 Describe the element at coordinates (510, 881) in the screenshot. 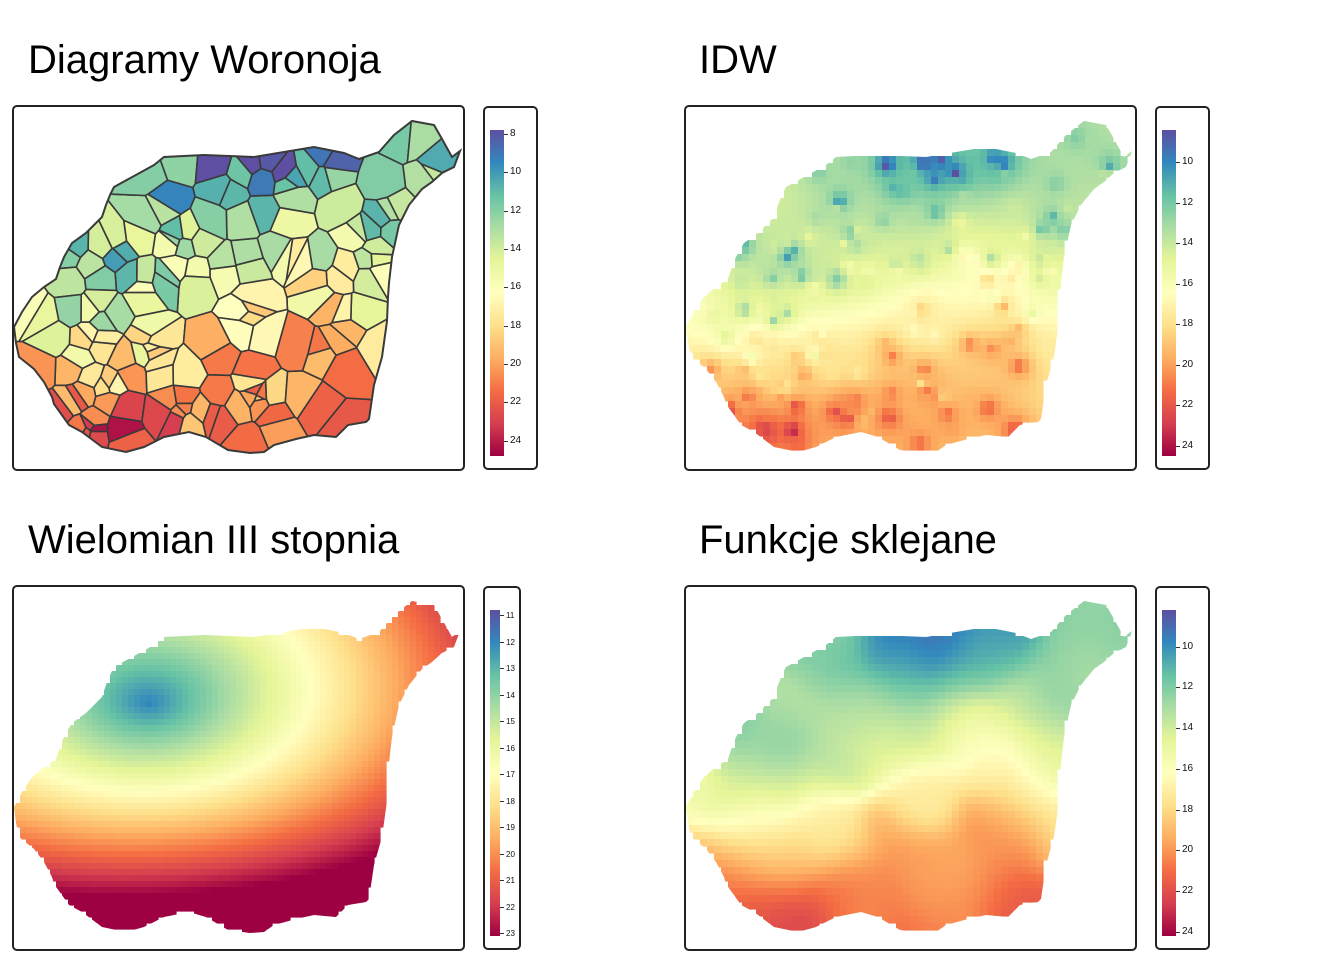

I see `tick-label: 21` at that location.